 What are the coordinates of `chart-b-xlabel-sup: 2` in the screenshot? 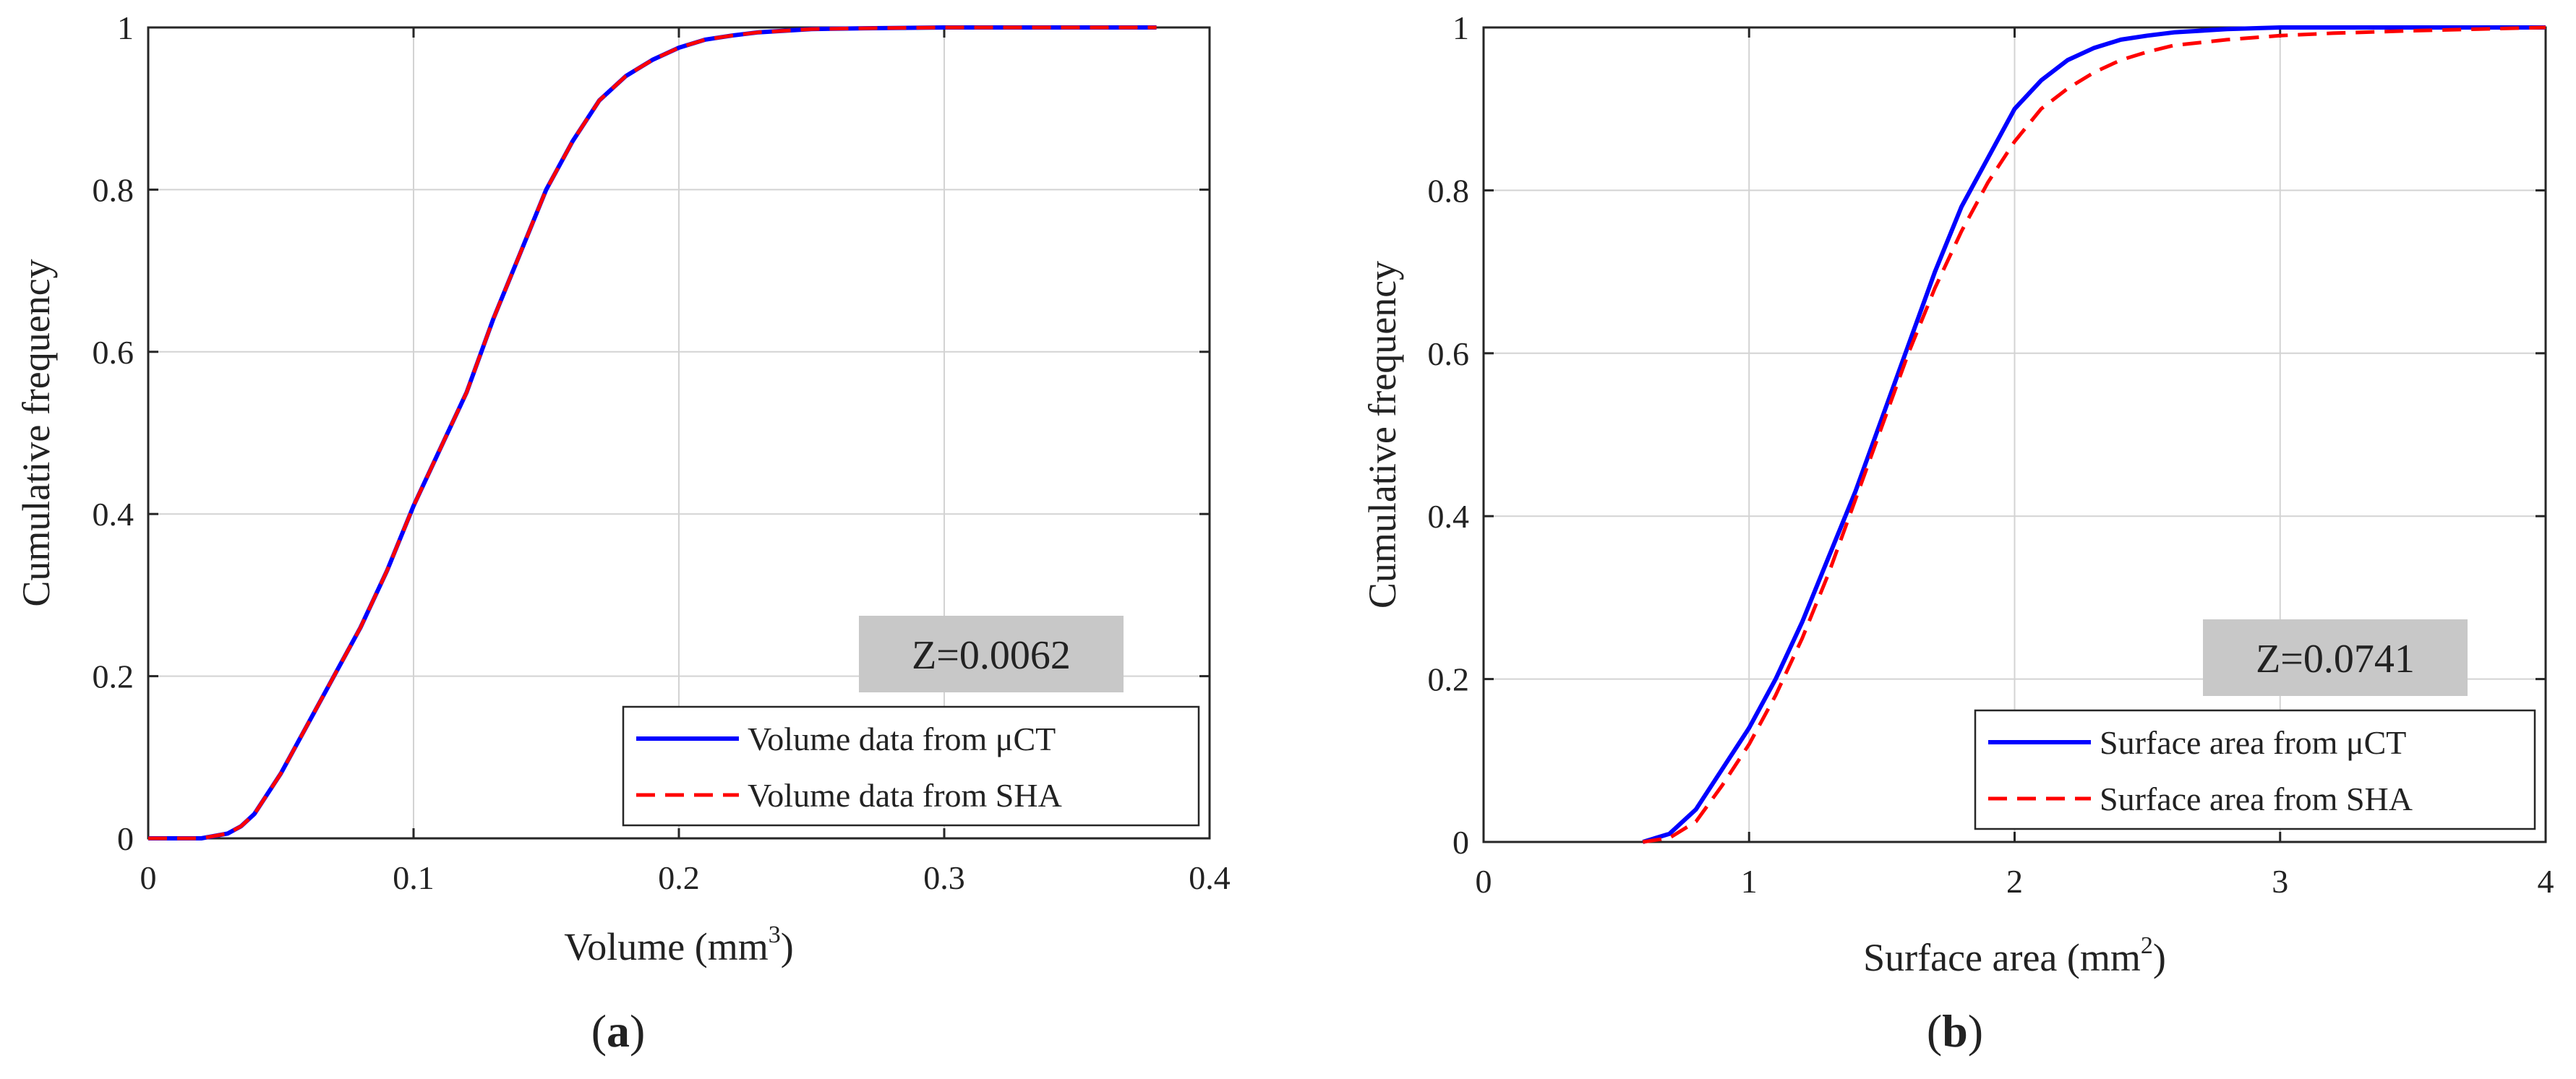 It's located at (2147, 946).